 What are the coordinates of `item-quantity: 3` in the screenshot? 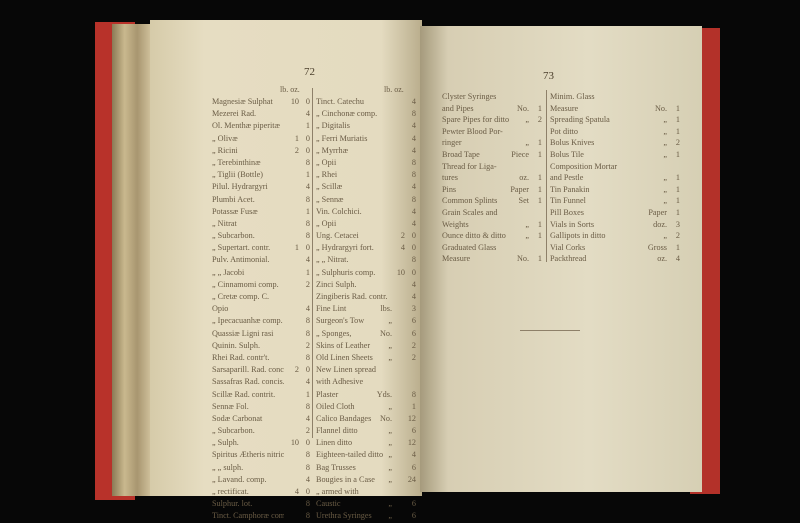 It's located at (677, 224).